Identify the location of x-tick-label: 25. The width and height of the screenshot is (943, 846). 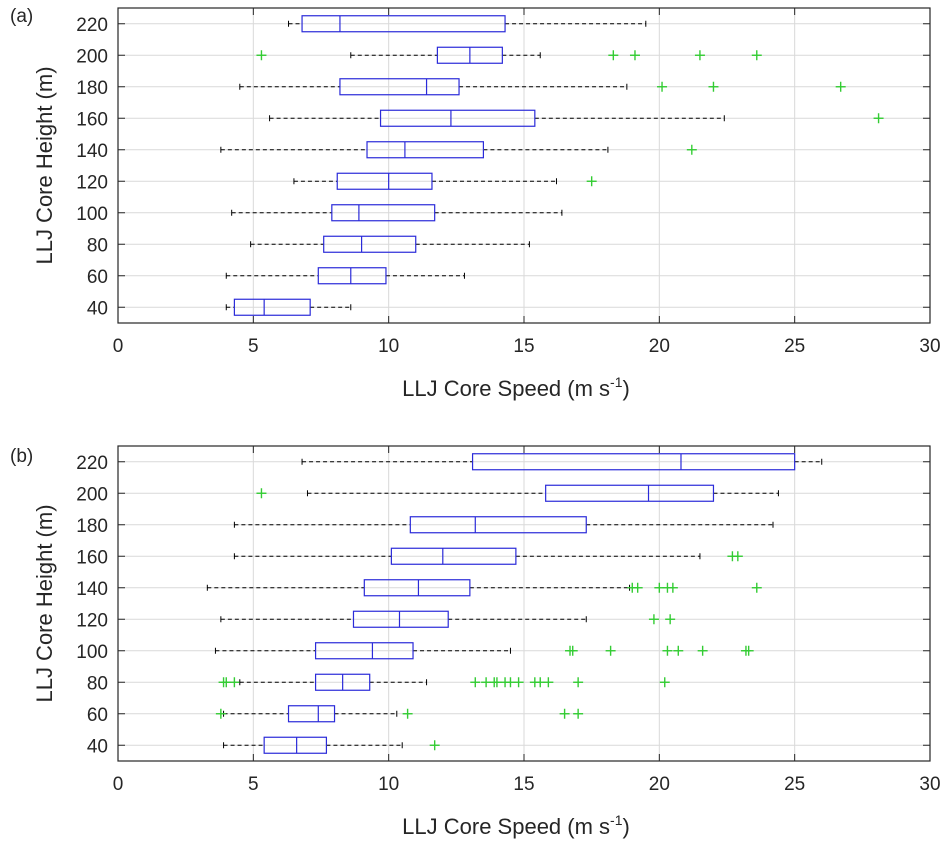
(794, 346).